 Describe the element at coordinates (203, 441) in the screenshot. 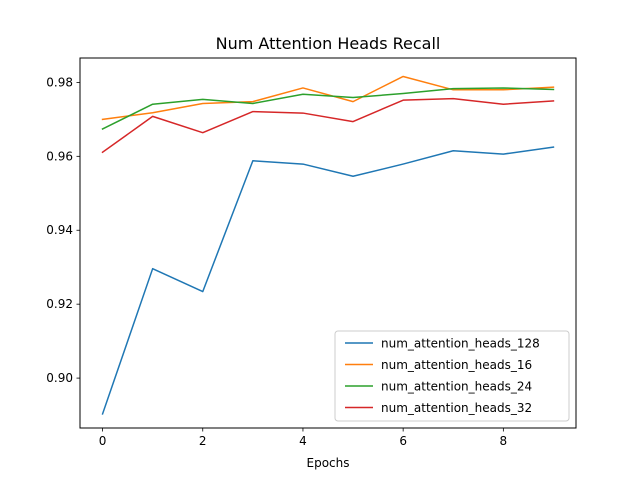

I see `x-tick-label: 2` at that location.